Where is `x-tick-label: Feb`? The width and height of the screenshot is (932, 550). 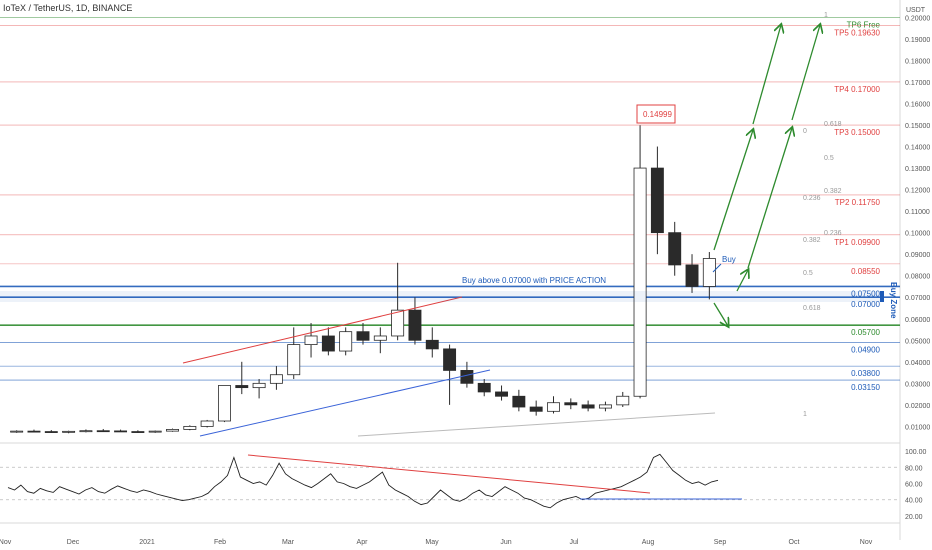
x-tick-label: Feb is located at coordinates (220, 542).